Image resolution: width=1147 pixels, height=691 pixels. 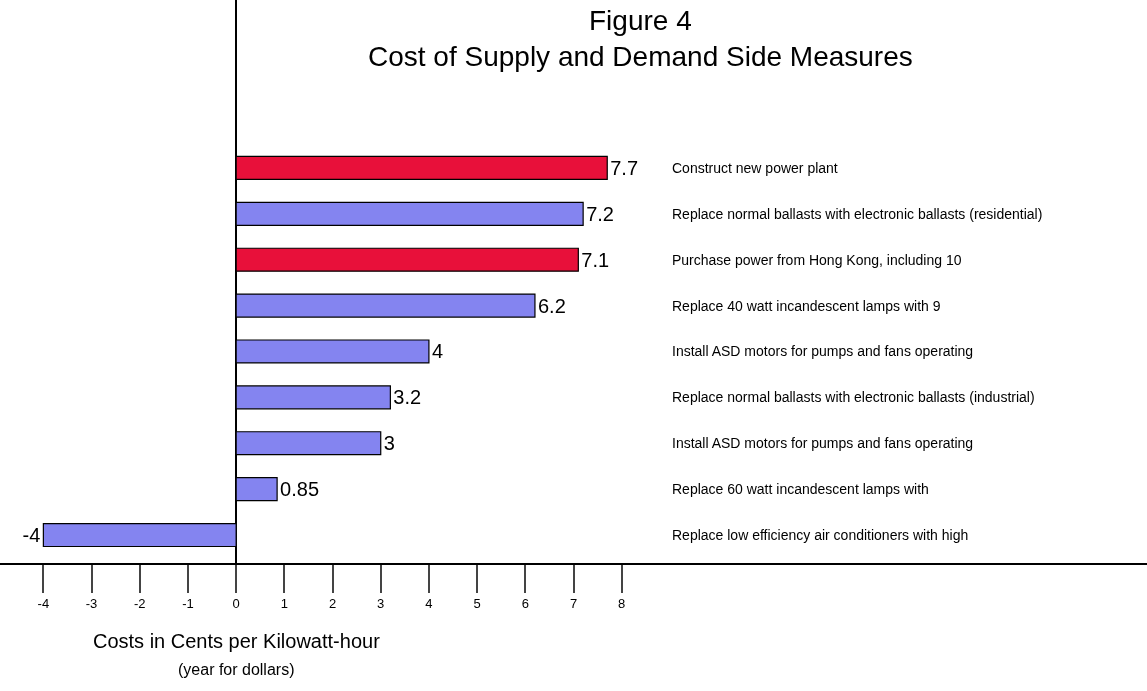 I want to click on y-tick-label: Replace 40 watt incandescent lamps with 9, so click(x=806, y=306).